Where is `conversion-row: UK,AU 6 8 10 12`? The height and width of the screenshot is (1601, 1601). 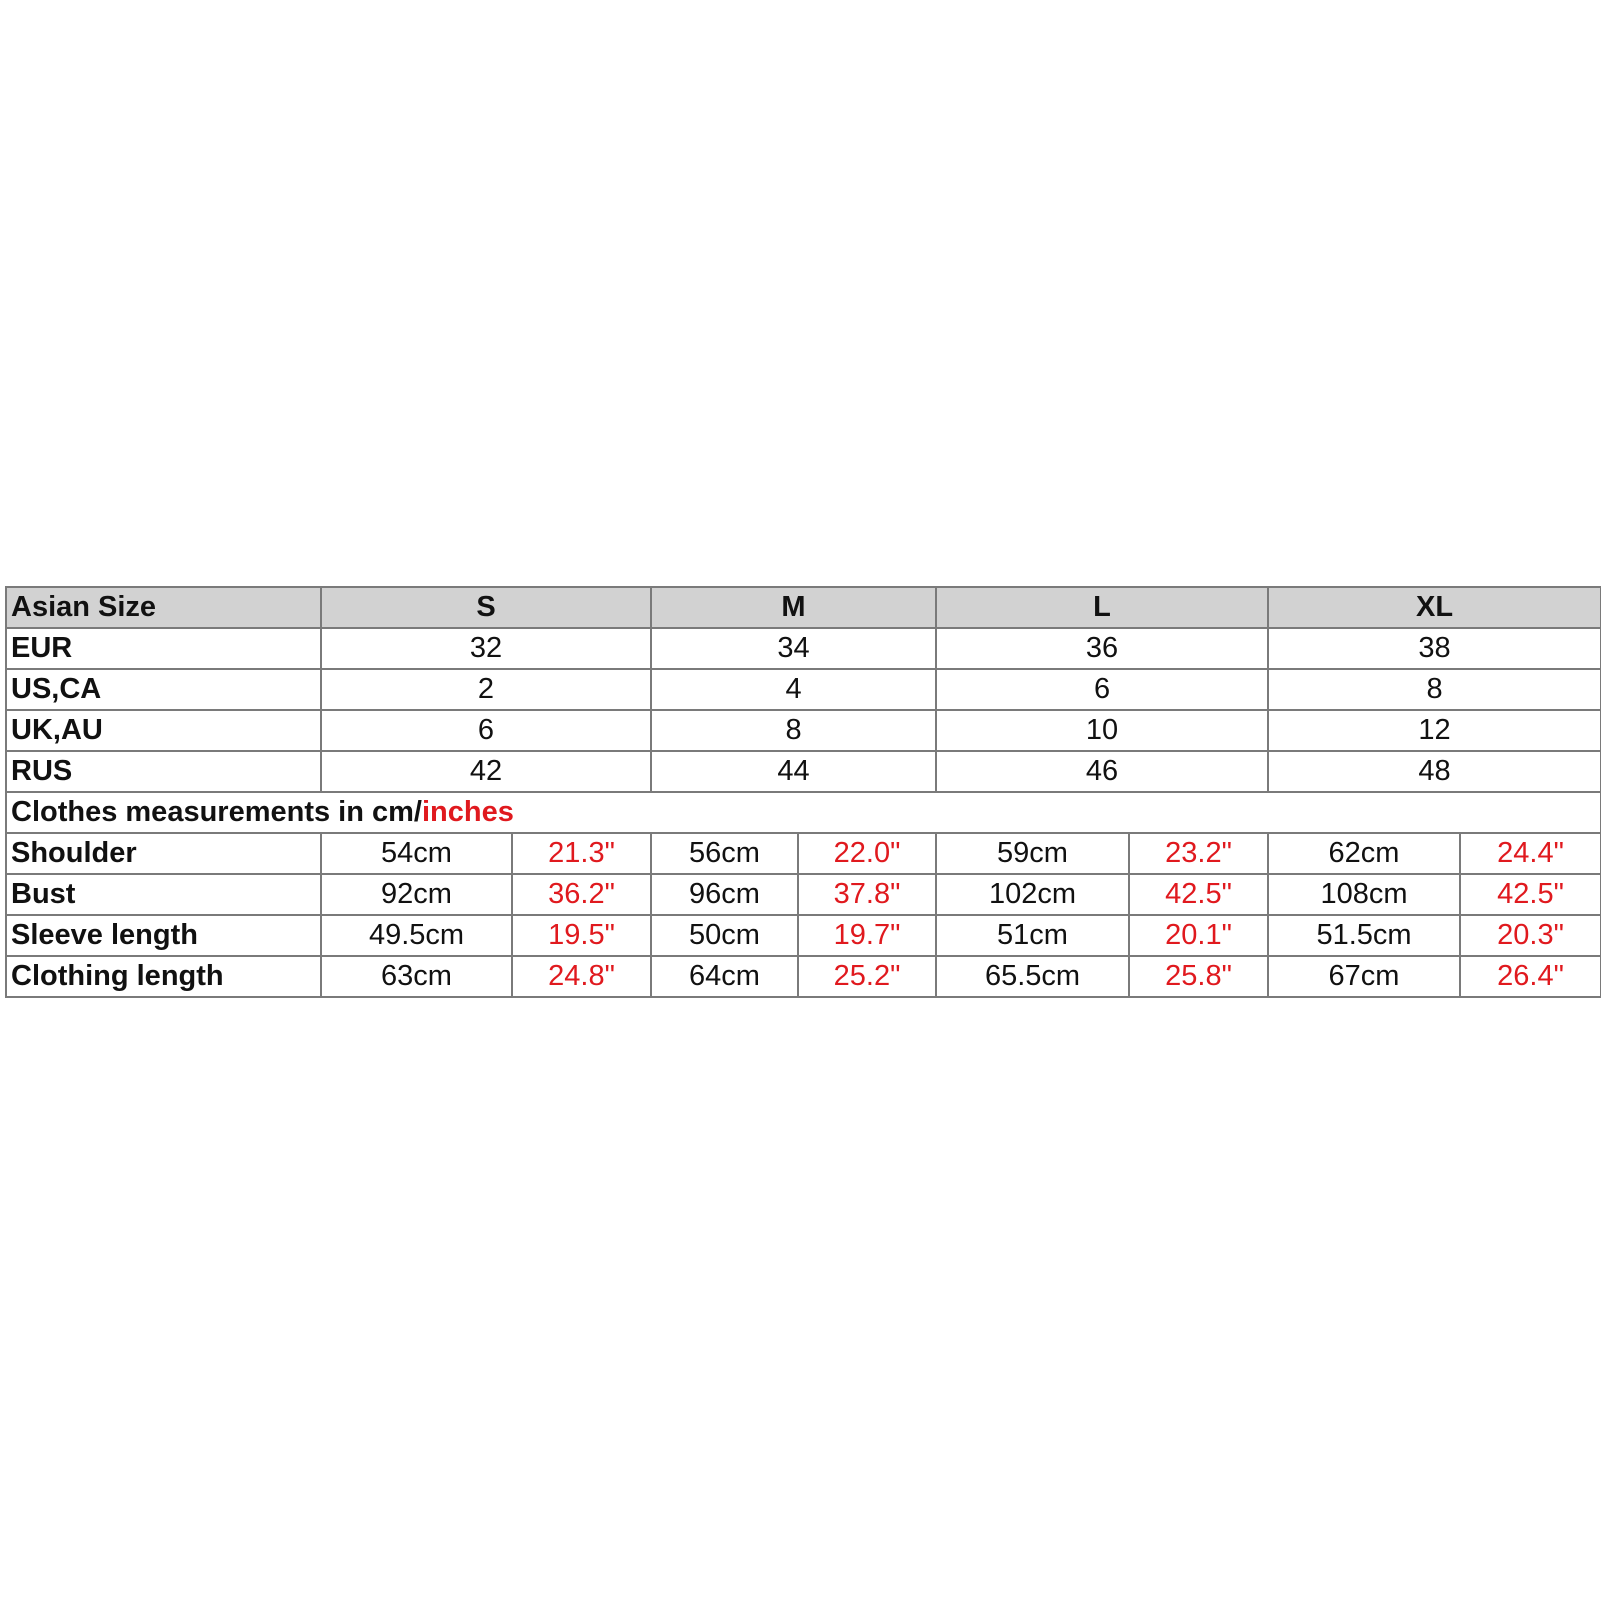 conversion-row: UK,AU 6 8 10 12 is located at coordinates (803, 730).